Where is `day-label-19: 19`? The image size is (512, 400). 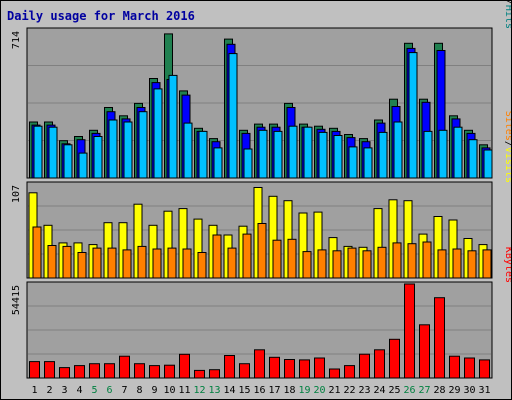
day-label-19: 19 is located at coordinates (304, 390).